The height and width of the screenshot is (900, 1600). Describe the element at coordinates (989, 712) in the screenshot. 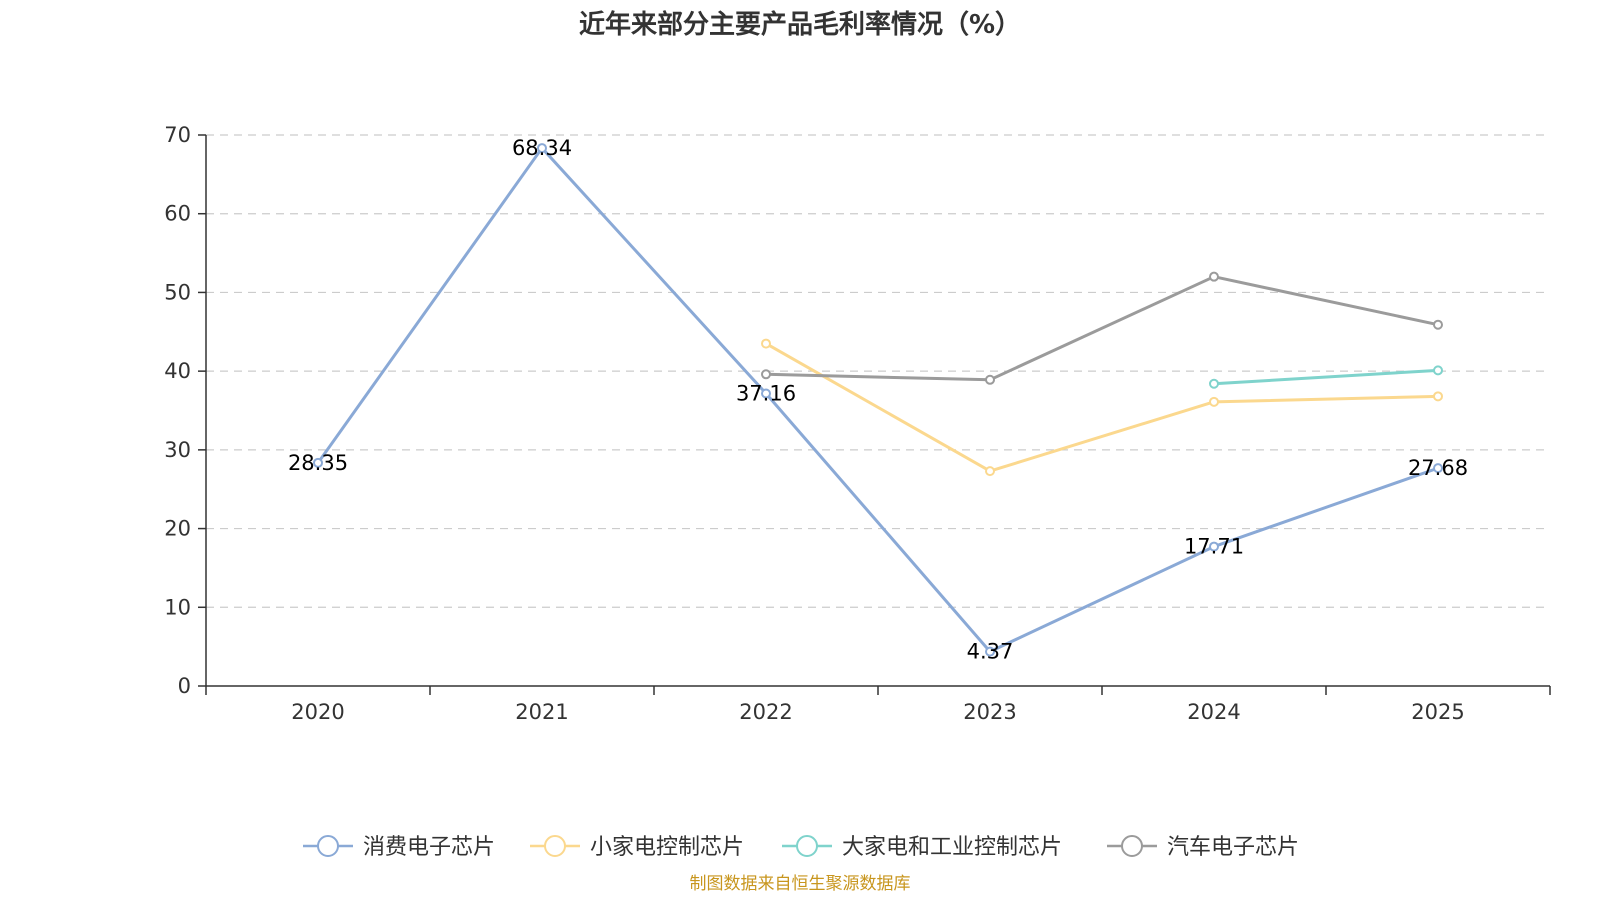

I see `x-tick-label: 2023` at that location.